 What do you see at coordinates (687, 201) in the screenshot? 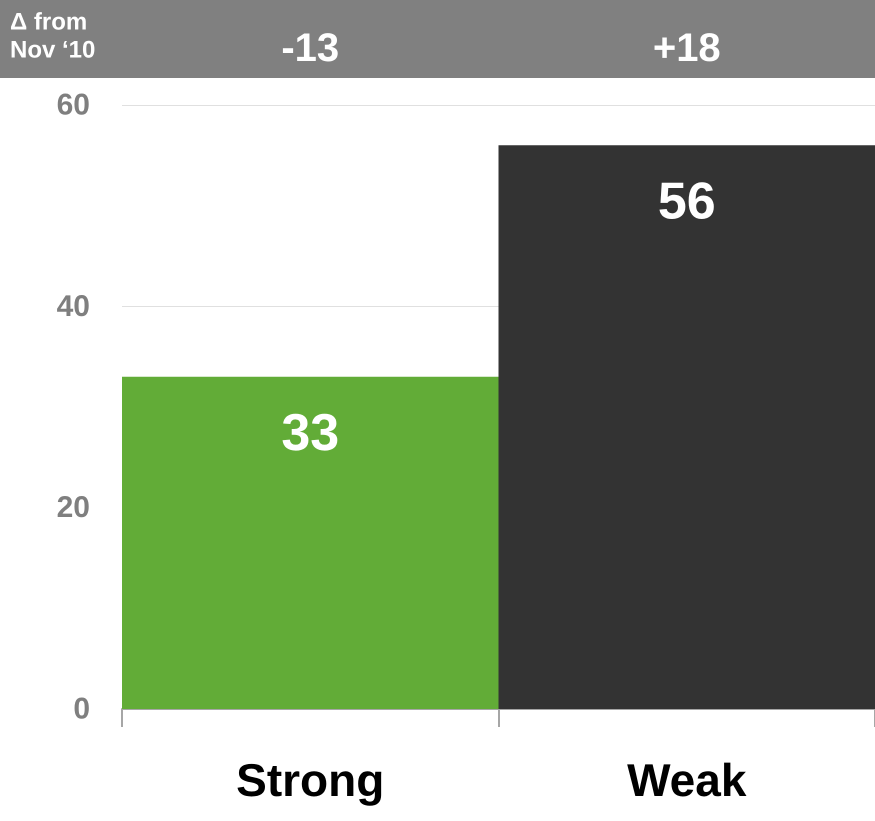
I see `data-label: 56` at bounding box center [687, 201].